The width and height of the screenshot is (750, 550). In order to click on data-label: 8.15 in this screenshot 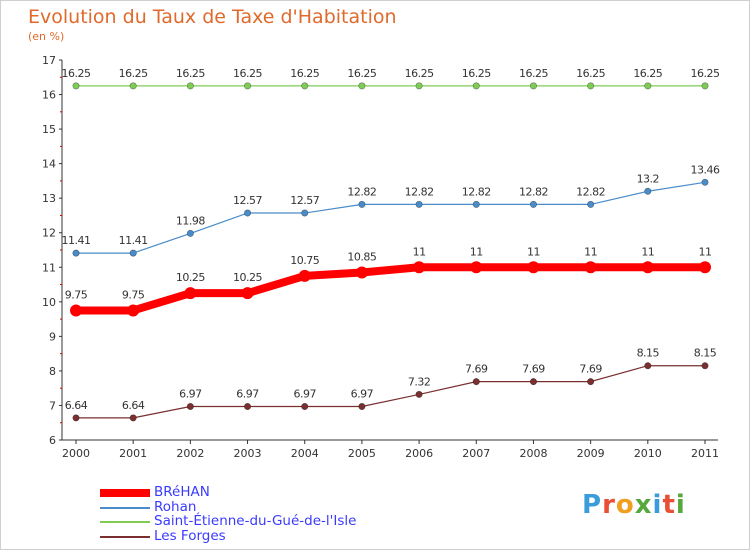, I will do `click(648, 353)`.